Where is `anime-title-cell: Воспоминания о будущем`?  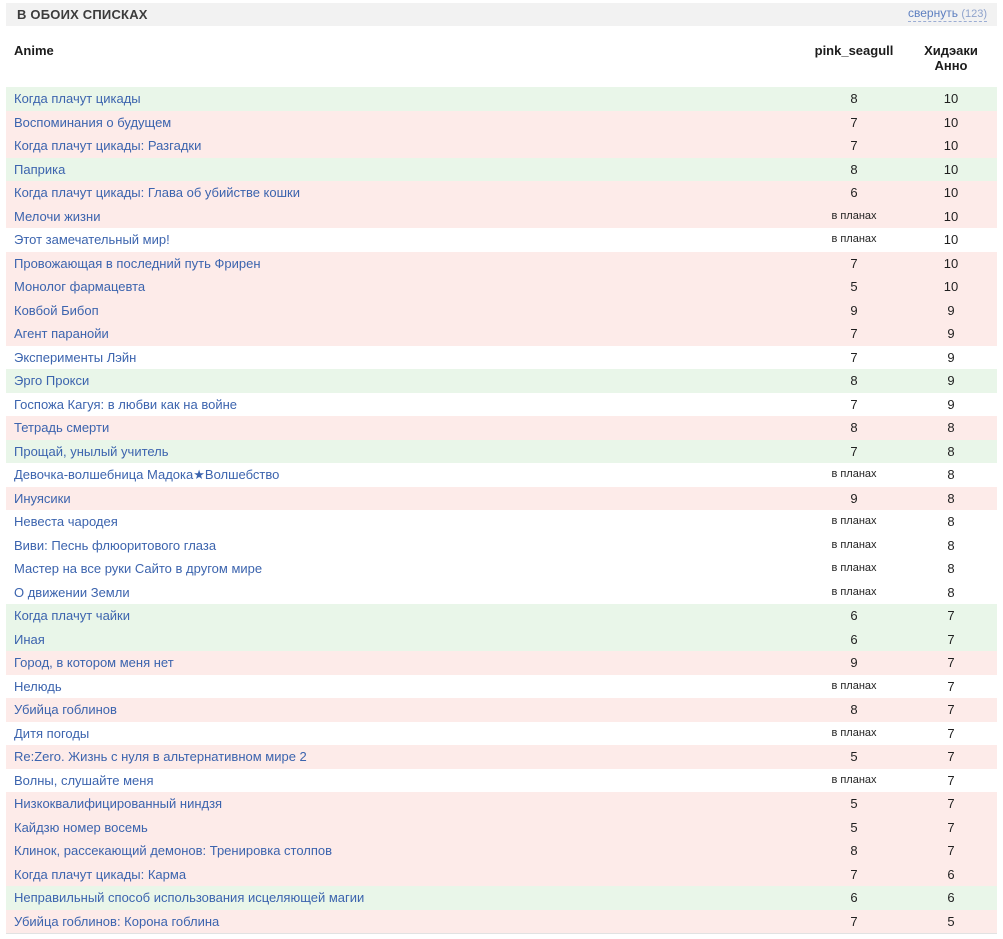
anime-title-cell: Воспоминания о будущем is located at coordinates (404, 123).